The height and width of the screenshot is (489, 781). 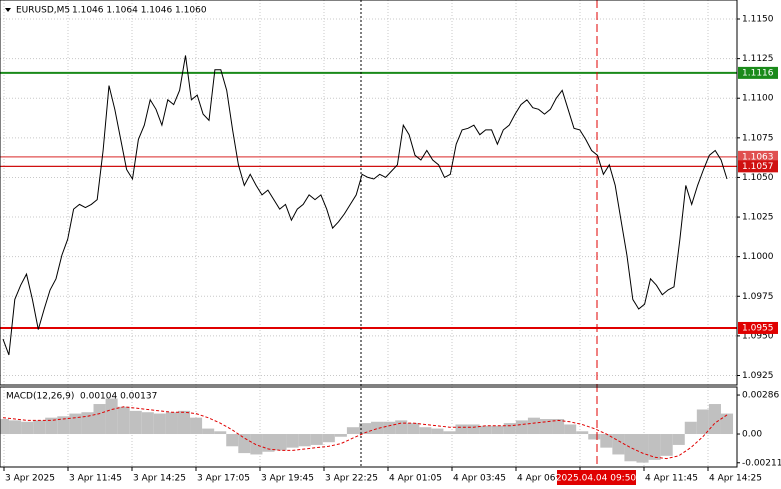 I want to click on y-tick-label: 1.0950, so click(x=758, y=336).